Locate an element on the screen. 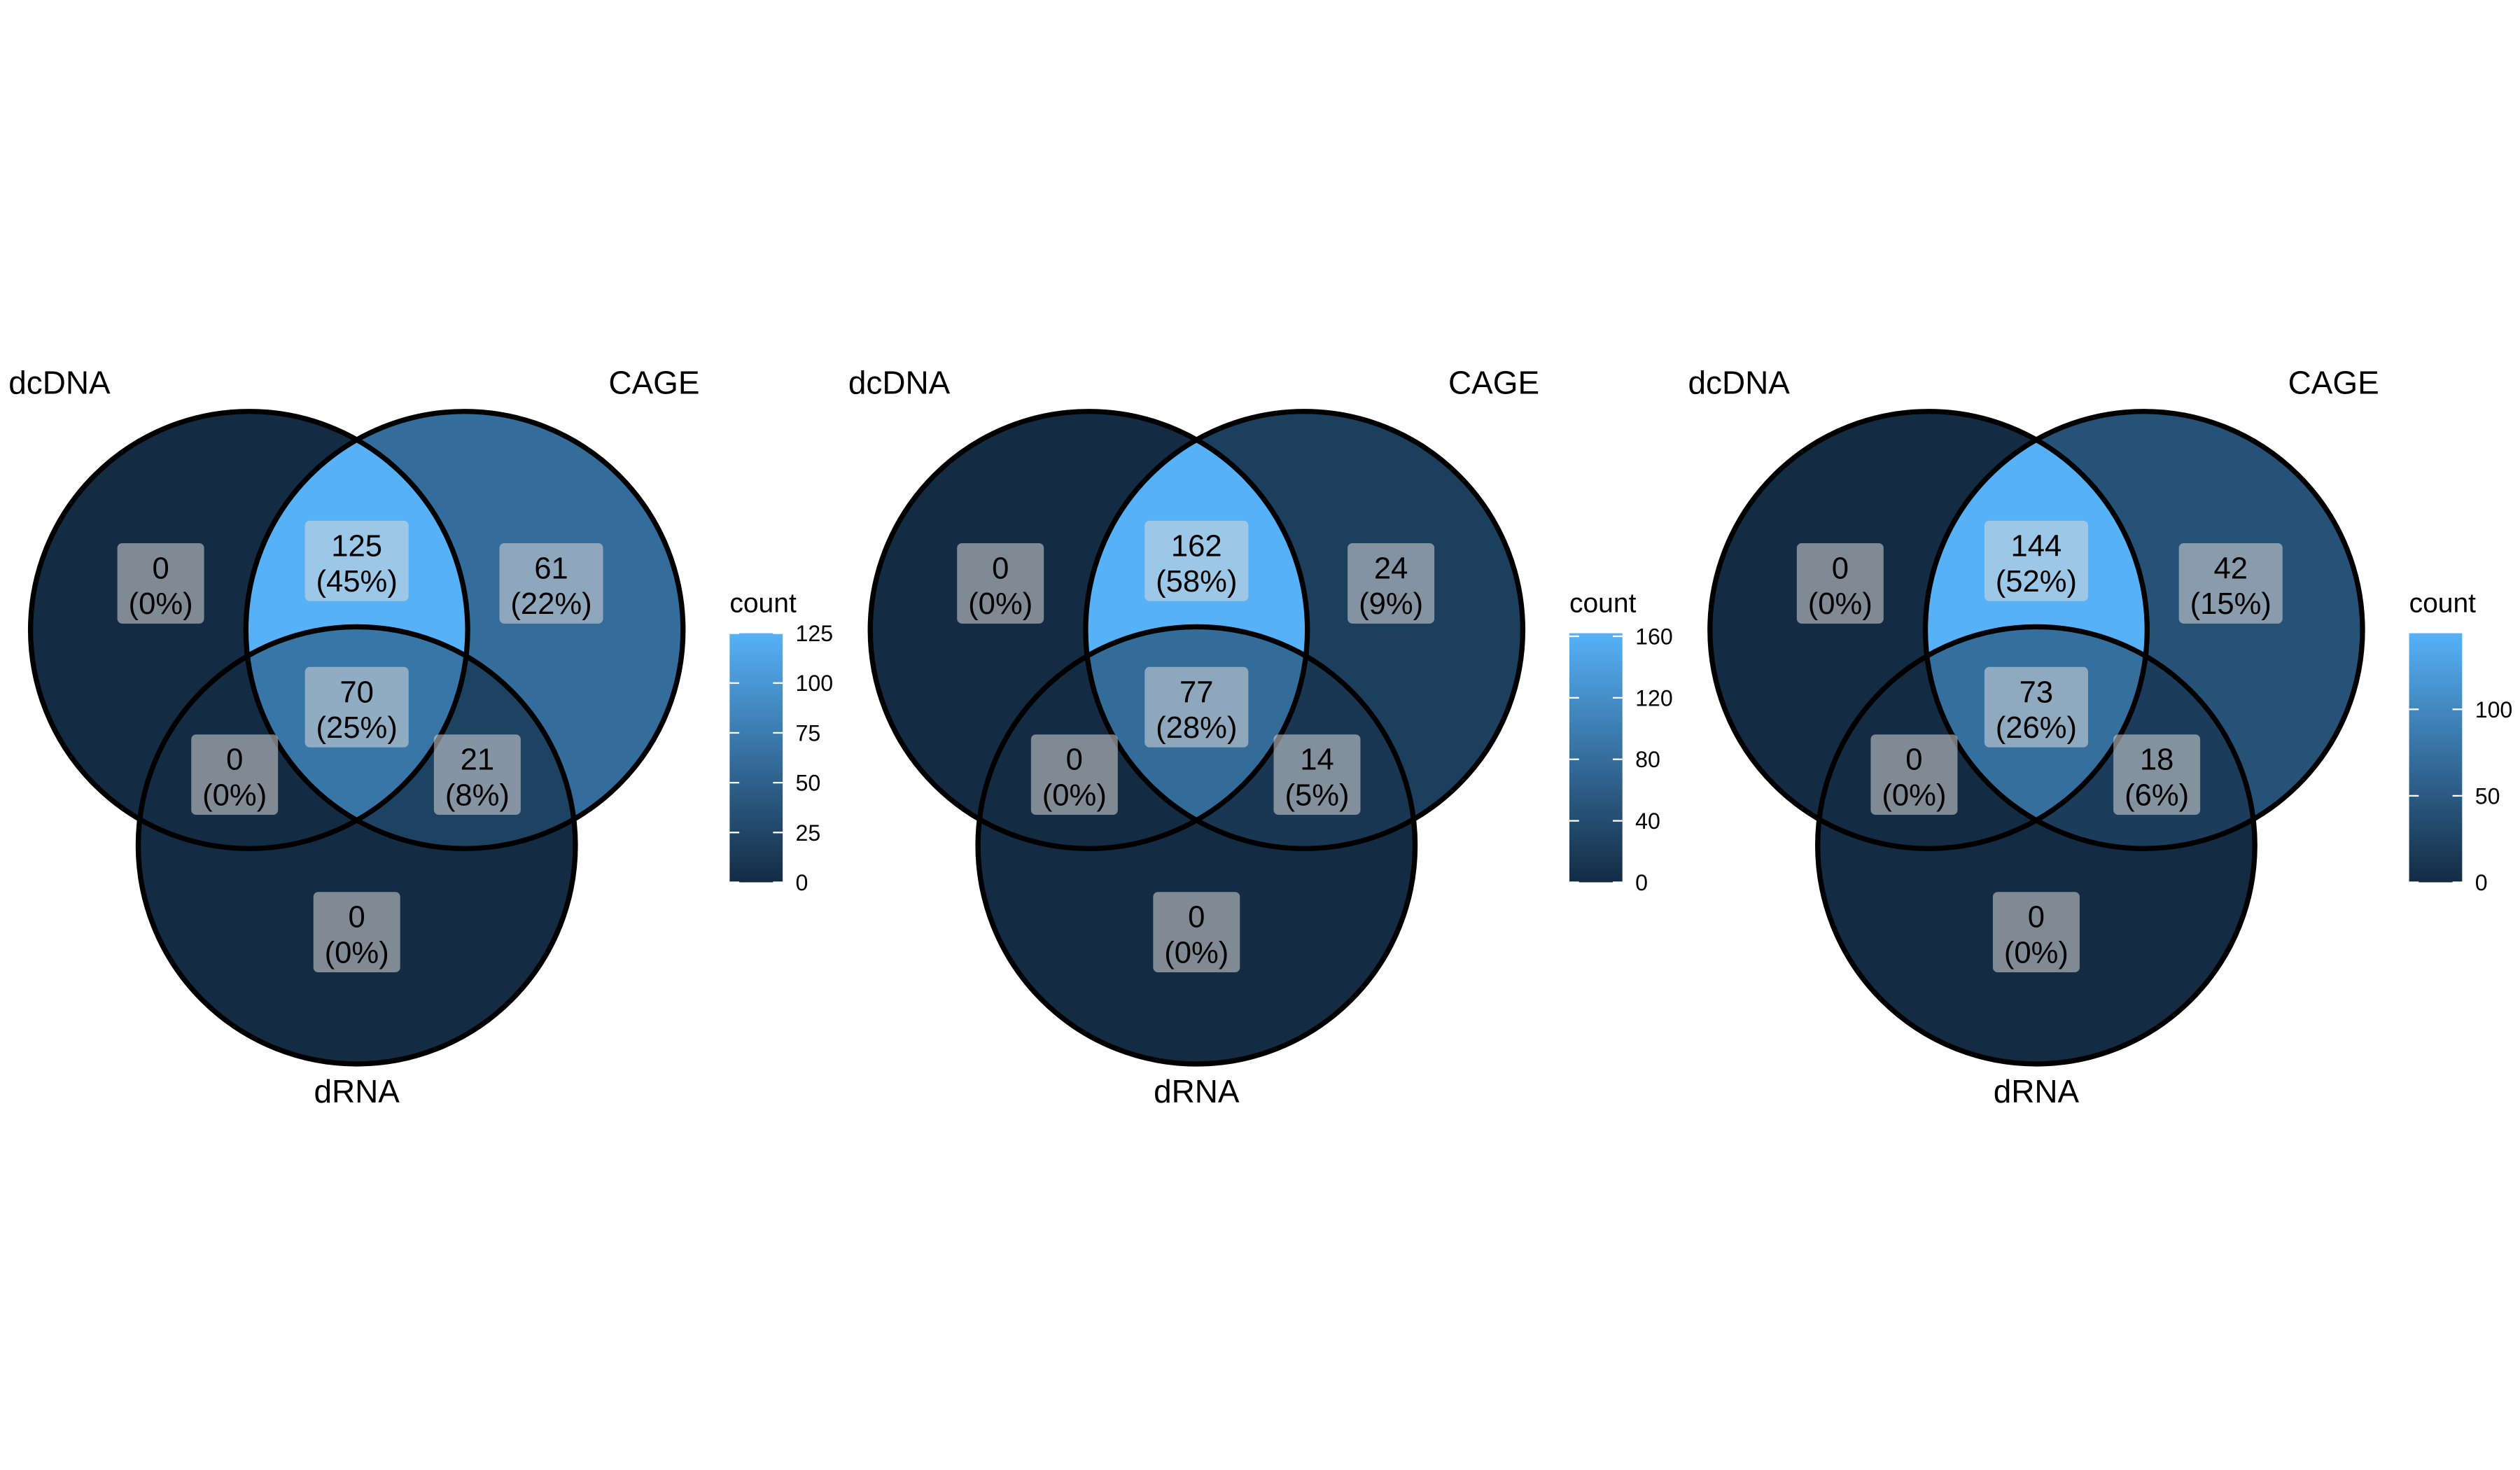 The height and width of the screenshot is (1470, 2520). region-label-cage: 42(15%) is located at coordinates (2230, 583).